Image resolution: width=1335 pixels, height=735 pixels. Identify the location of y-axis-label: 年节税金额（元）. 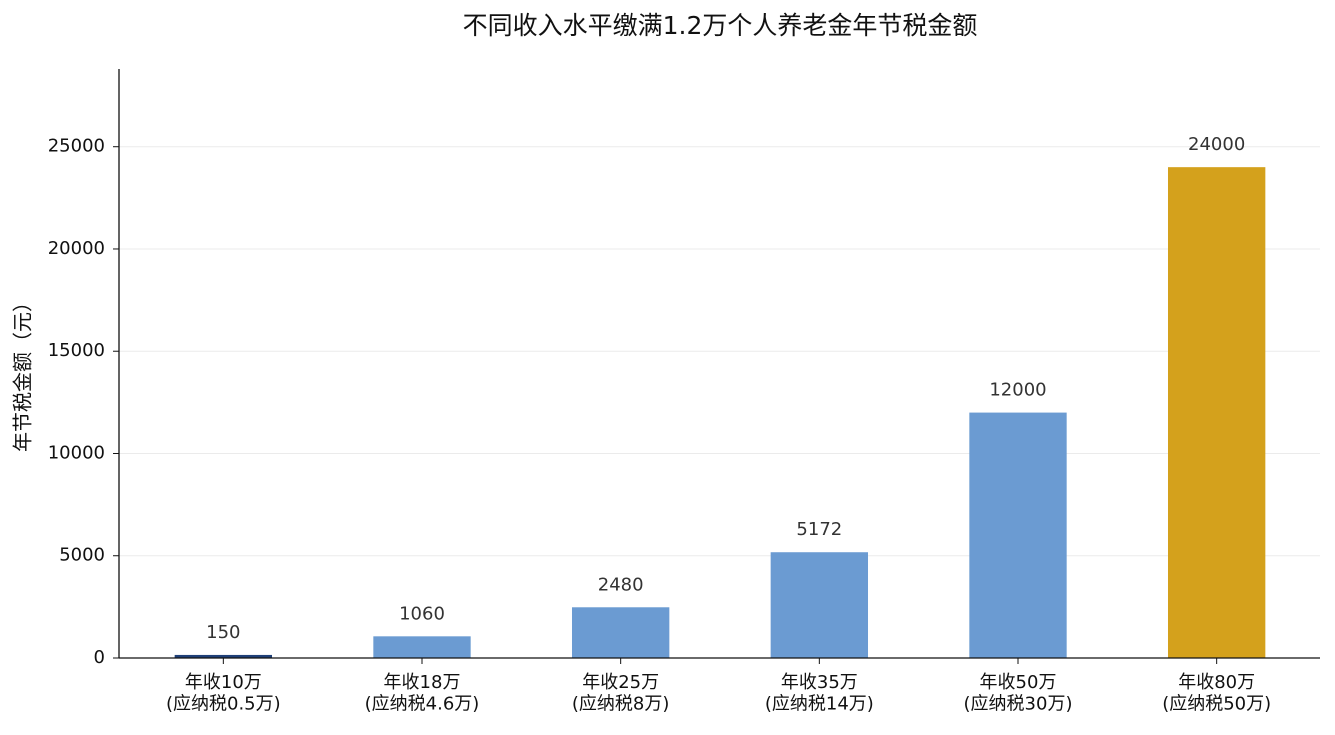
(23, 372).